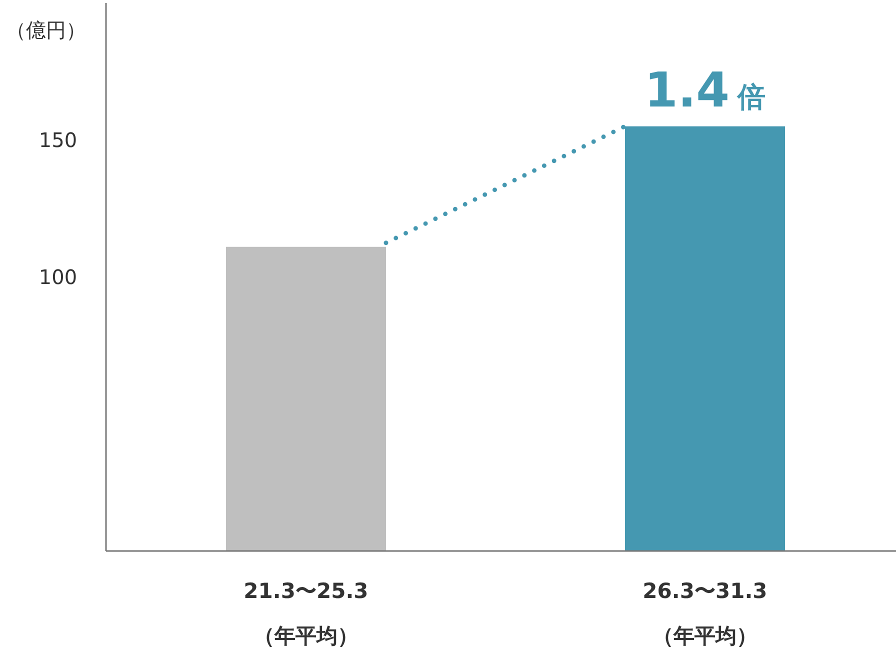  I want to click on x-tick-label: 26.3〜31.3 （年平均）, so click(705, 613).